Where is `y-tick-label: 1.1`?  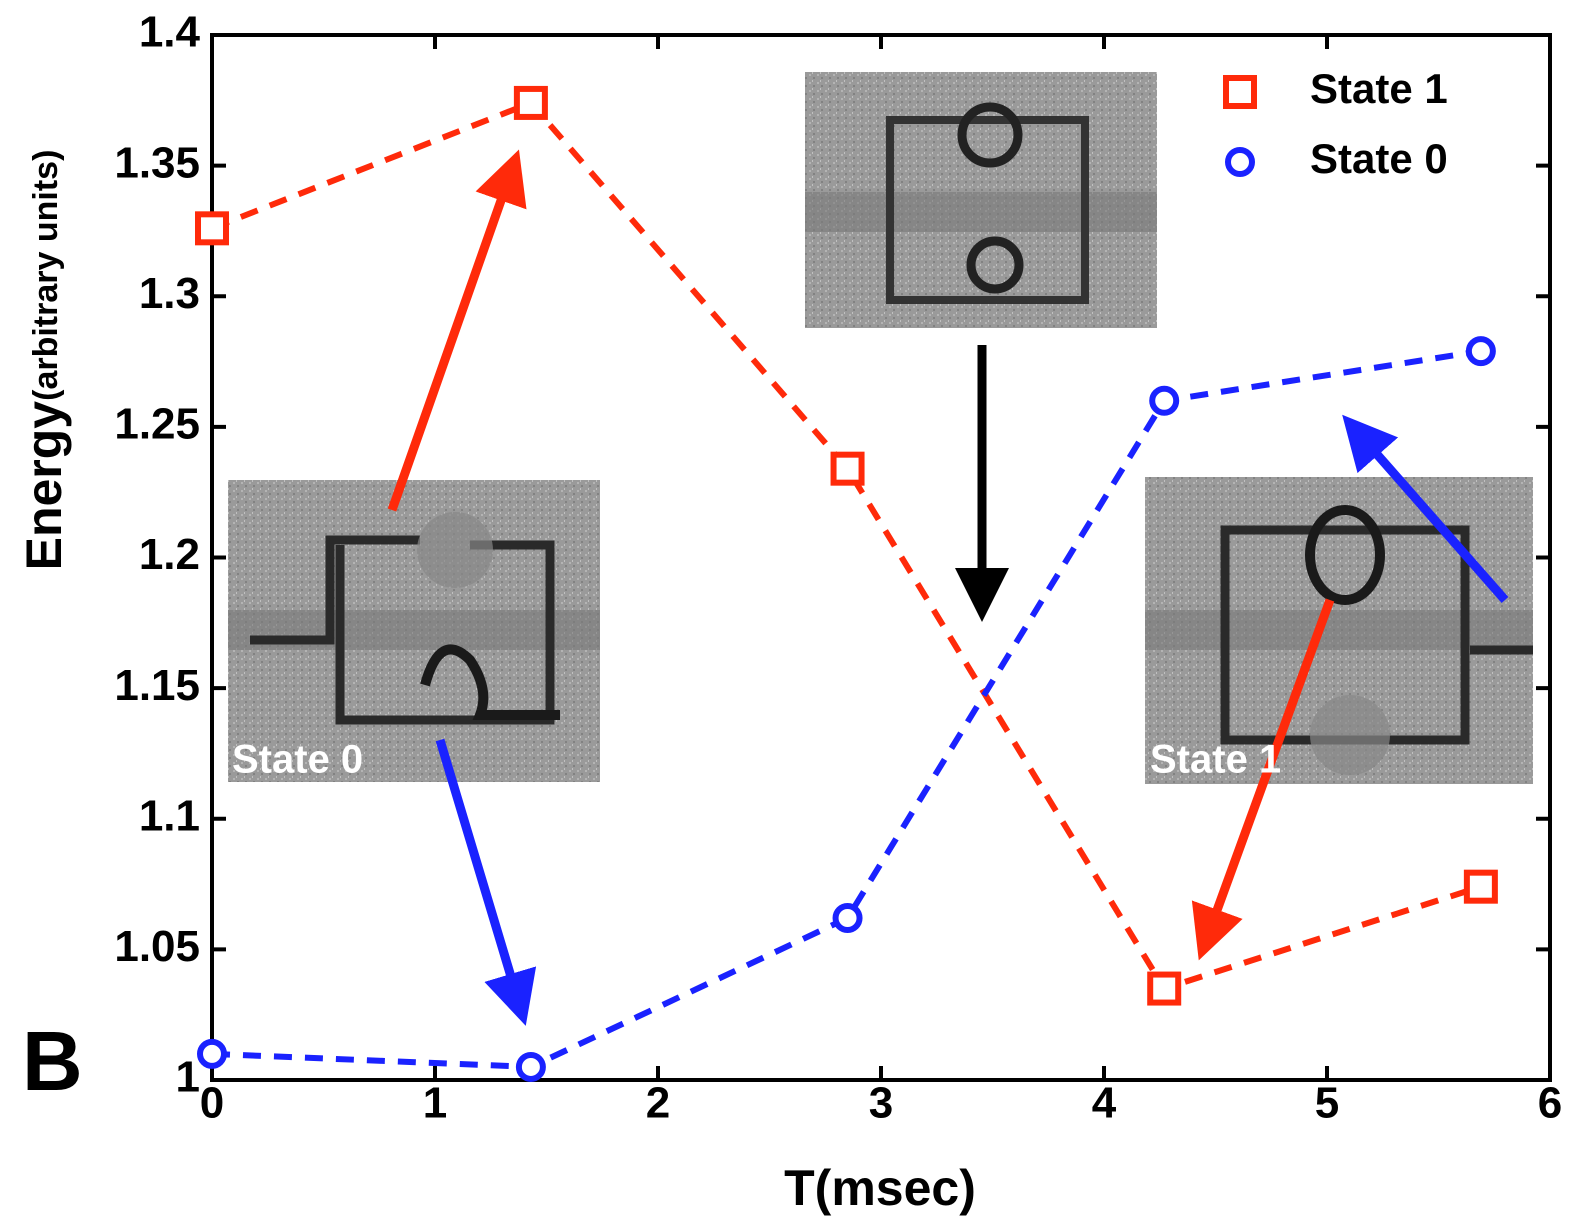 y-tick-label: 1.1 is located at coordinates (169, 815).